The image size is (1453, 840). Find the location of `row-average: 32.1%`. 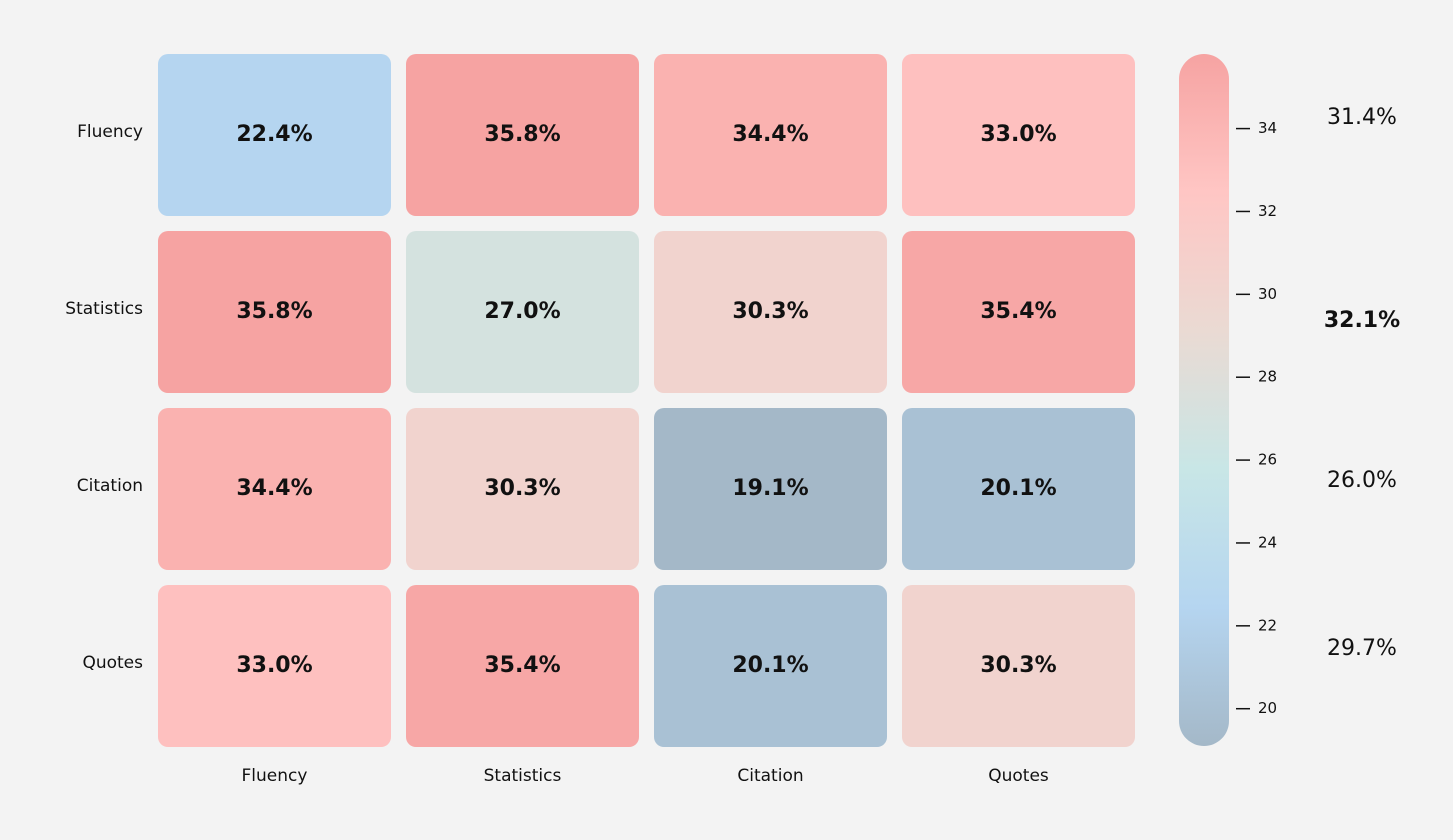

row-average: 32.1% is located at coordinates (1362, 320).